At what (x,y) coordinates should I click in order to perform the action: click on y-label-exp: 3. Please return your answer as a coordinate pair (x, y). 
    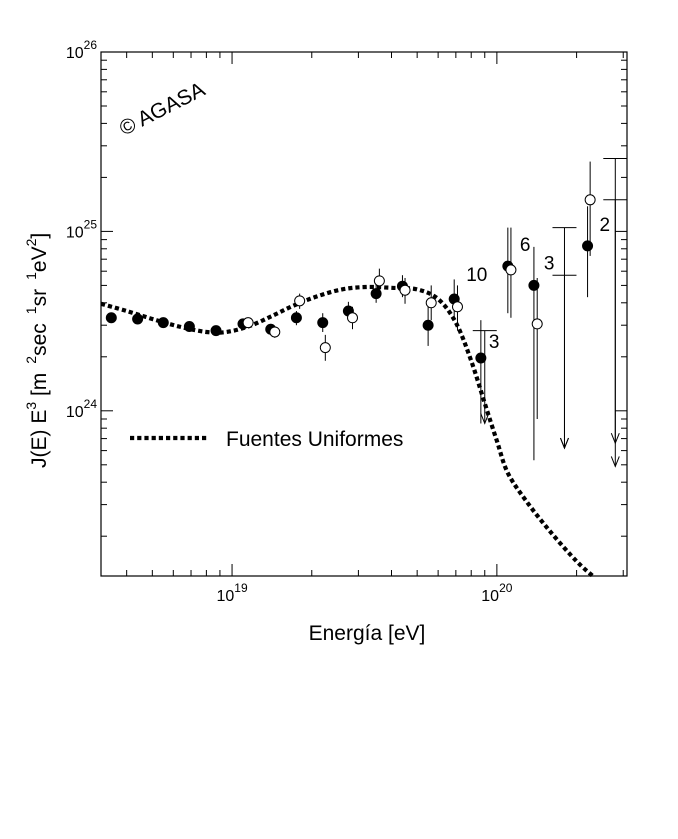
    Looking at the image, I should click on (31, 406).